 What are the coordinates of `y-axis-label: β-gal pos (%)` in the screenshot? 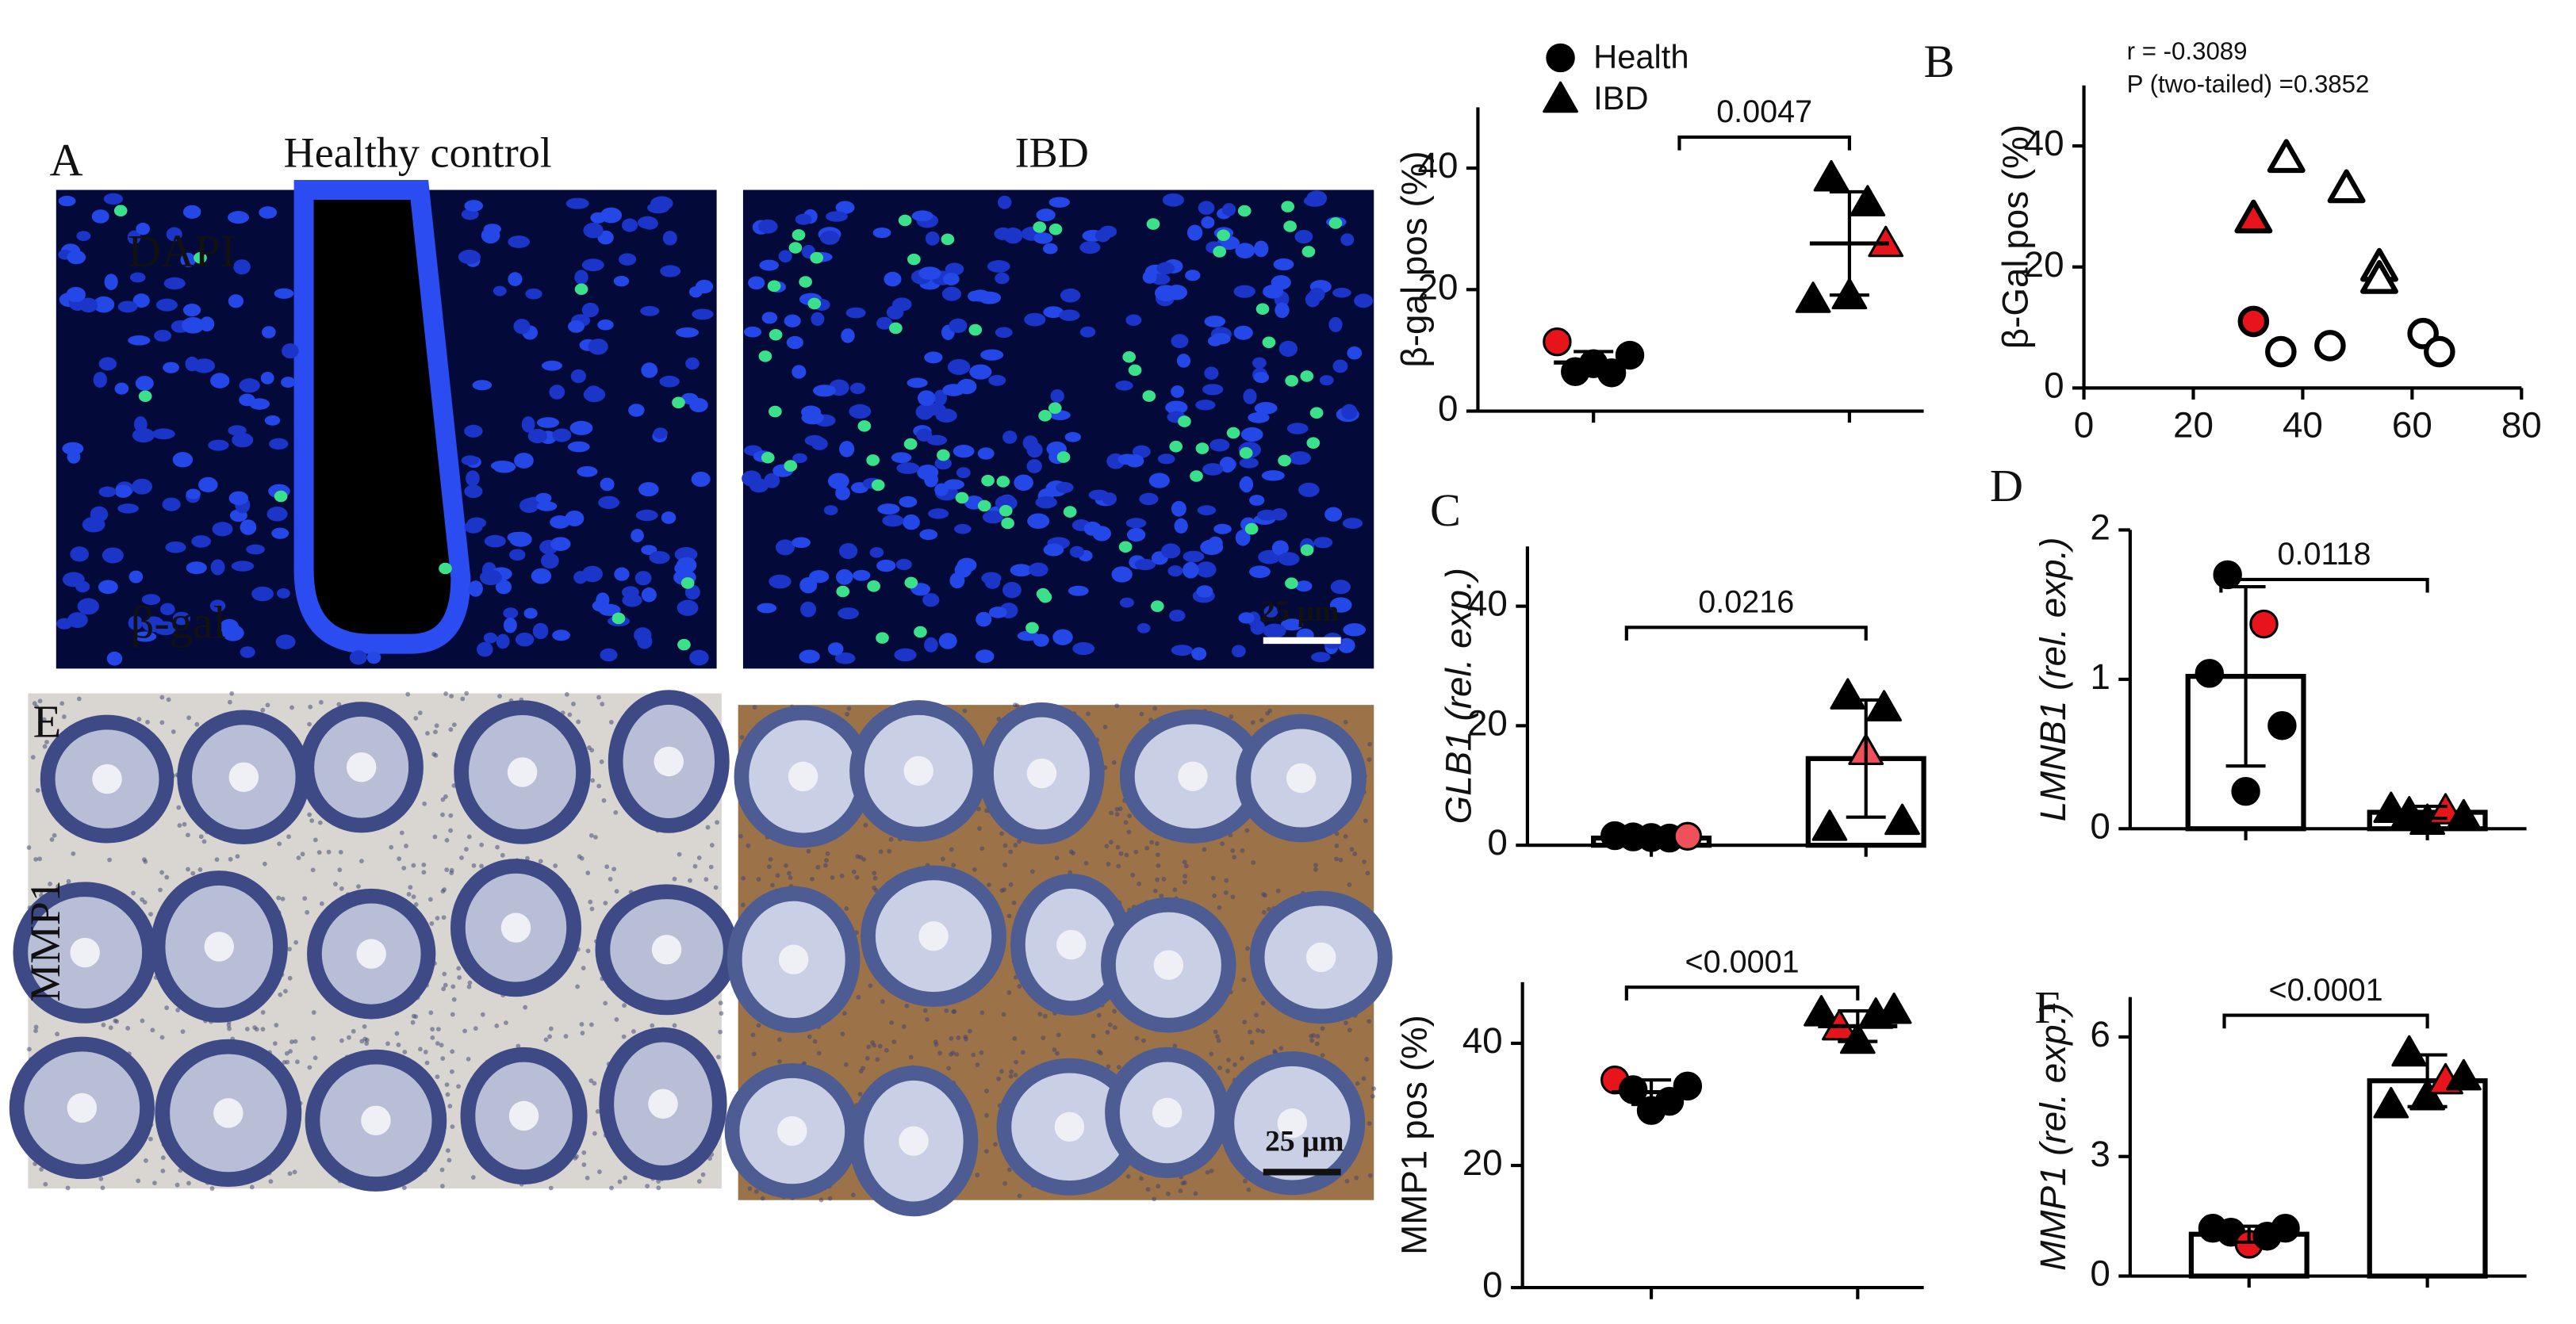 It's located at (1414, 259).